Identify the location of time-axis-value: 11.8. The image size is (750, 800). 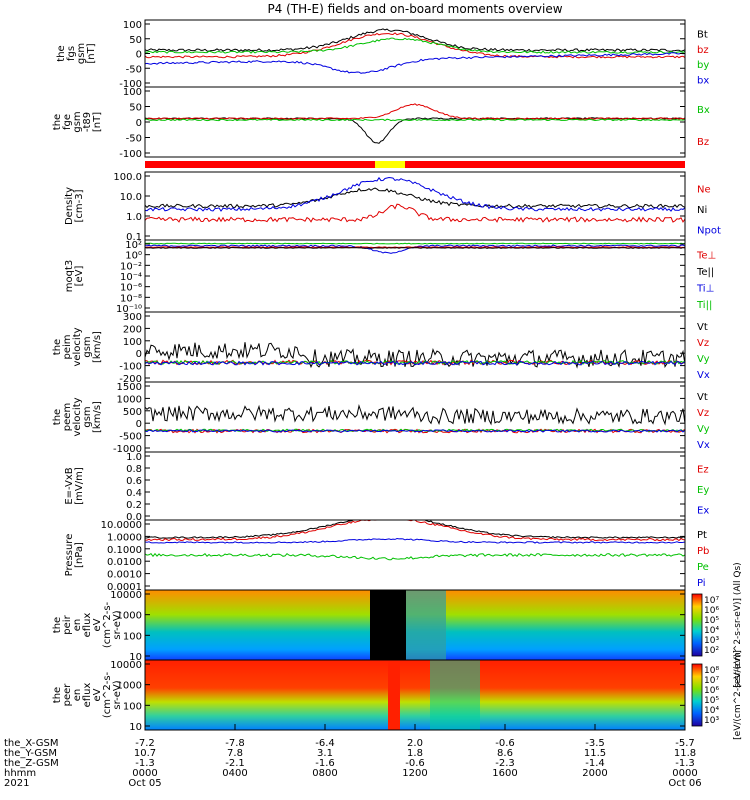
(685, 753).